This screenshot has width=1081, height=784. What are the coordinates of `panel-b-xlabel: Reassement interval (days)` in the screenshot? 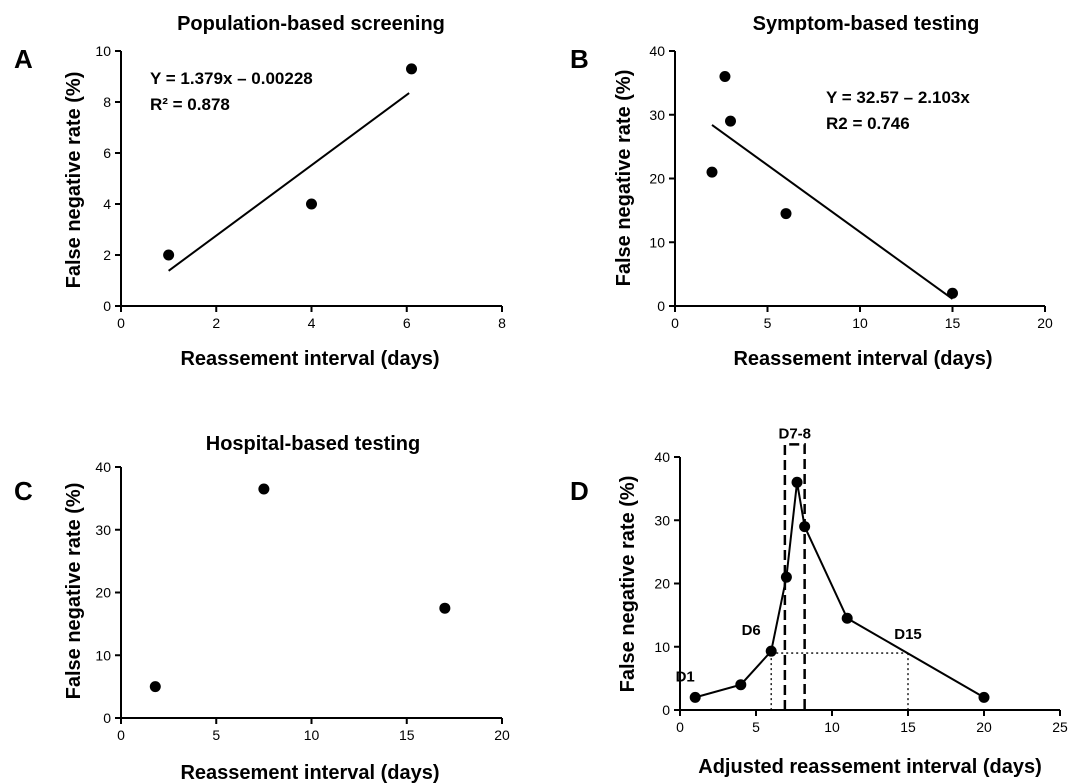 It's located at (862, 359).